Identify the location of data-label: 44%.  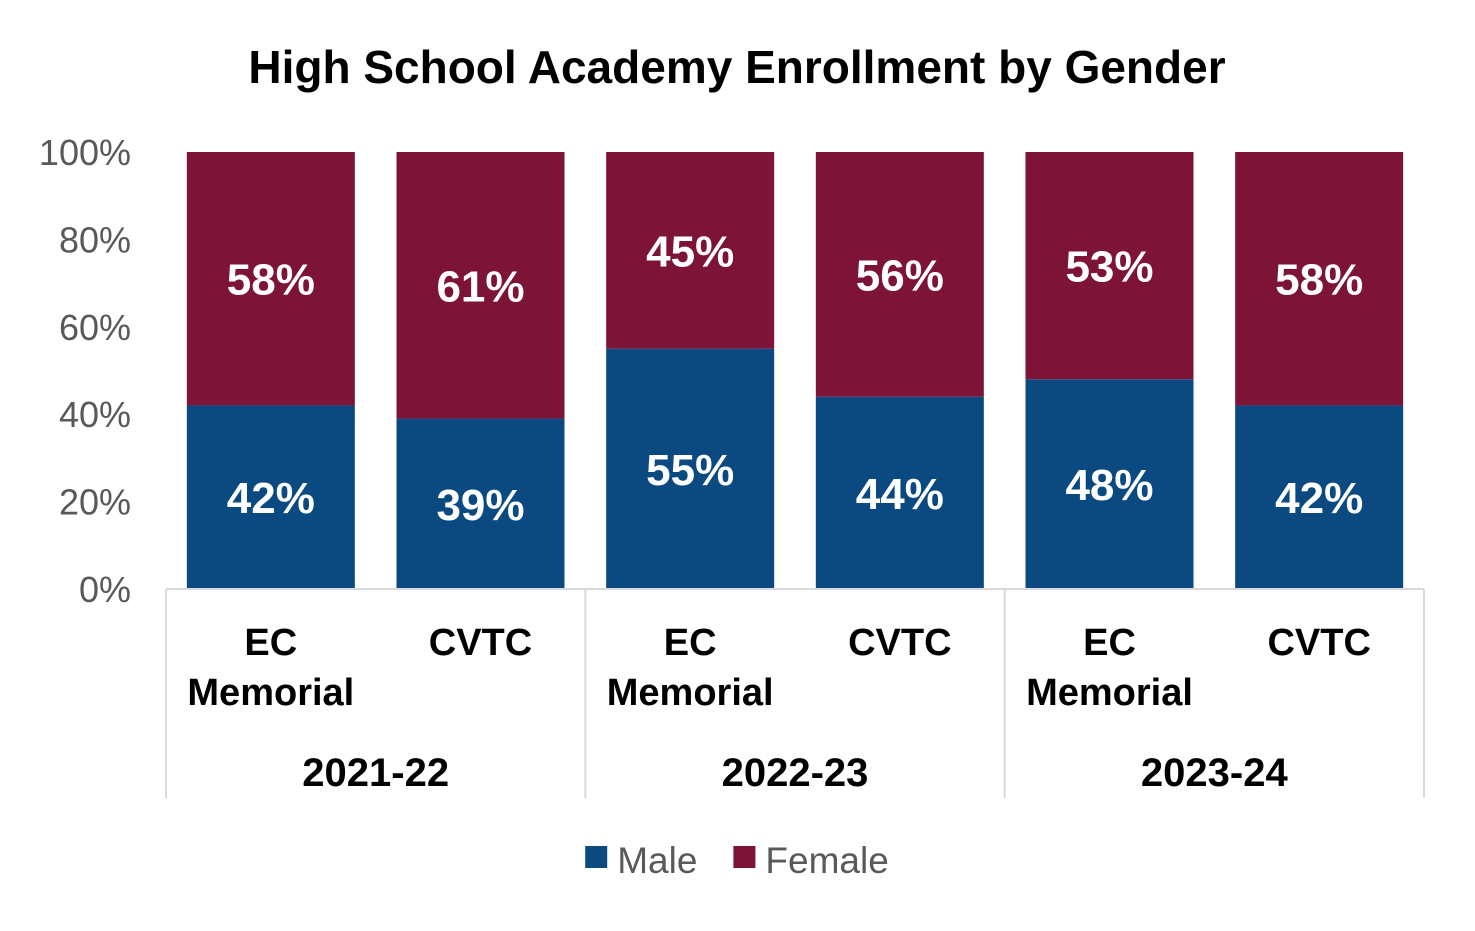
(900, 494).